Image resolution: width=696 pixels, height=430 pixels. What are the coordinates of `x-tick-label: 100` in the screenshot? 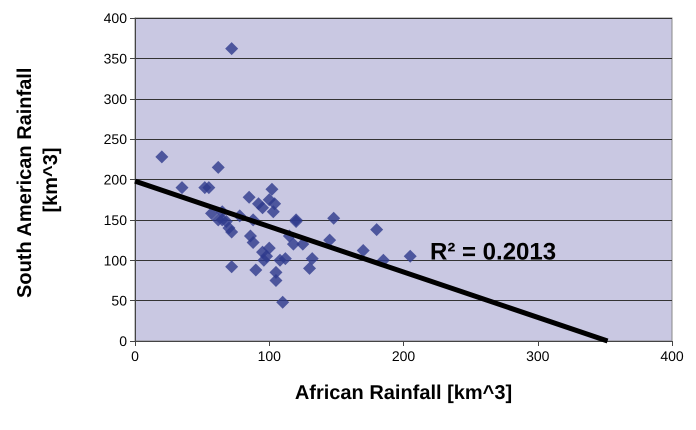 It's located at (270, 356).